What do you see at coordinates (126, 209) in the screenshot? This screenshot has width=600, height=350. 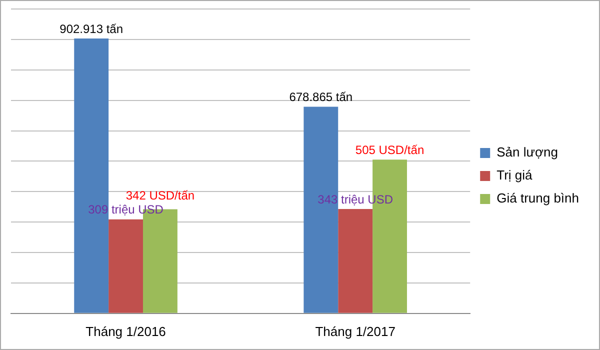 I see `data-label: 309 triệu USD` at bounding box center [126, 209].